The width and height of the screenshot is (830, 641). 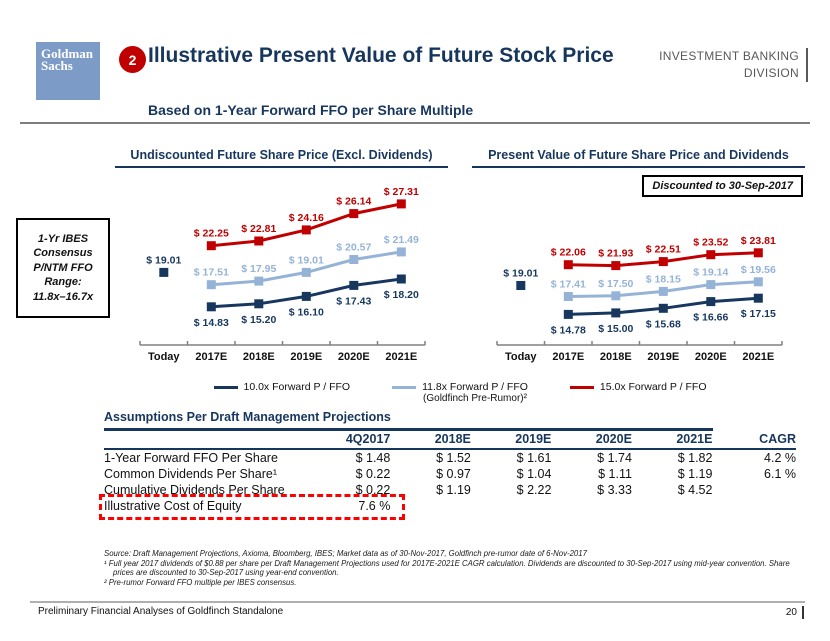 What do you see at coordinates (780, 473) in the screenshot?
I see `cell: 6.1 %` at bounding box center [780, 473].